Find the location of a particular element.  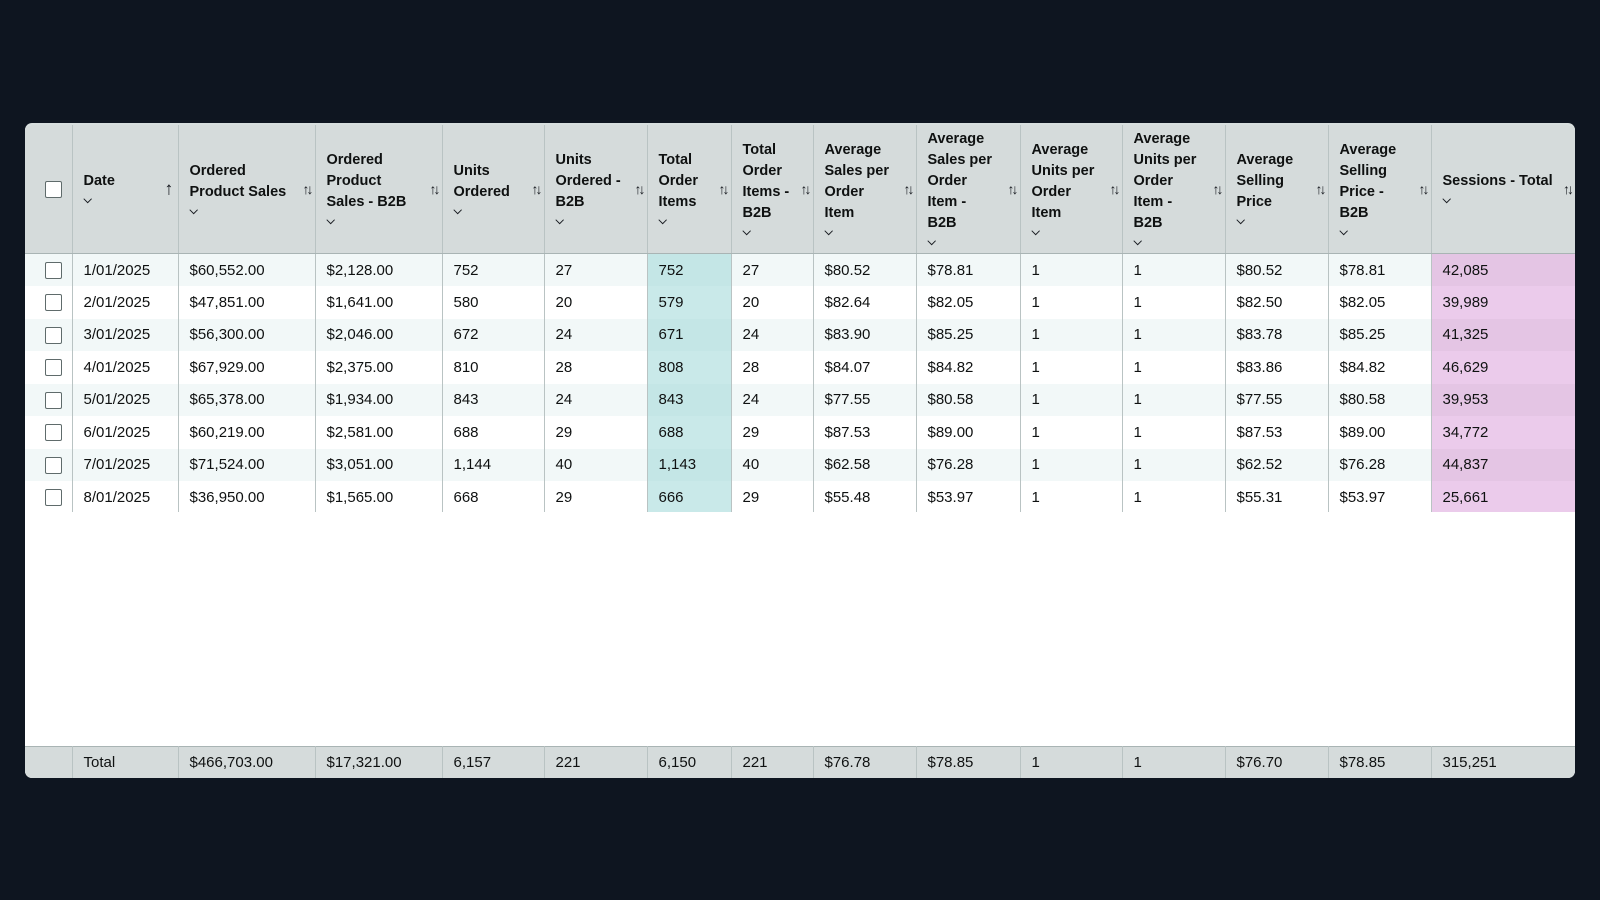

column-header-units: Units Ordered ⌵ ↑↓ is located at coordinates (493, 189).